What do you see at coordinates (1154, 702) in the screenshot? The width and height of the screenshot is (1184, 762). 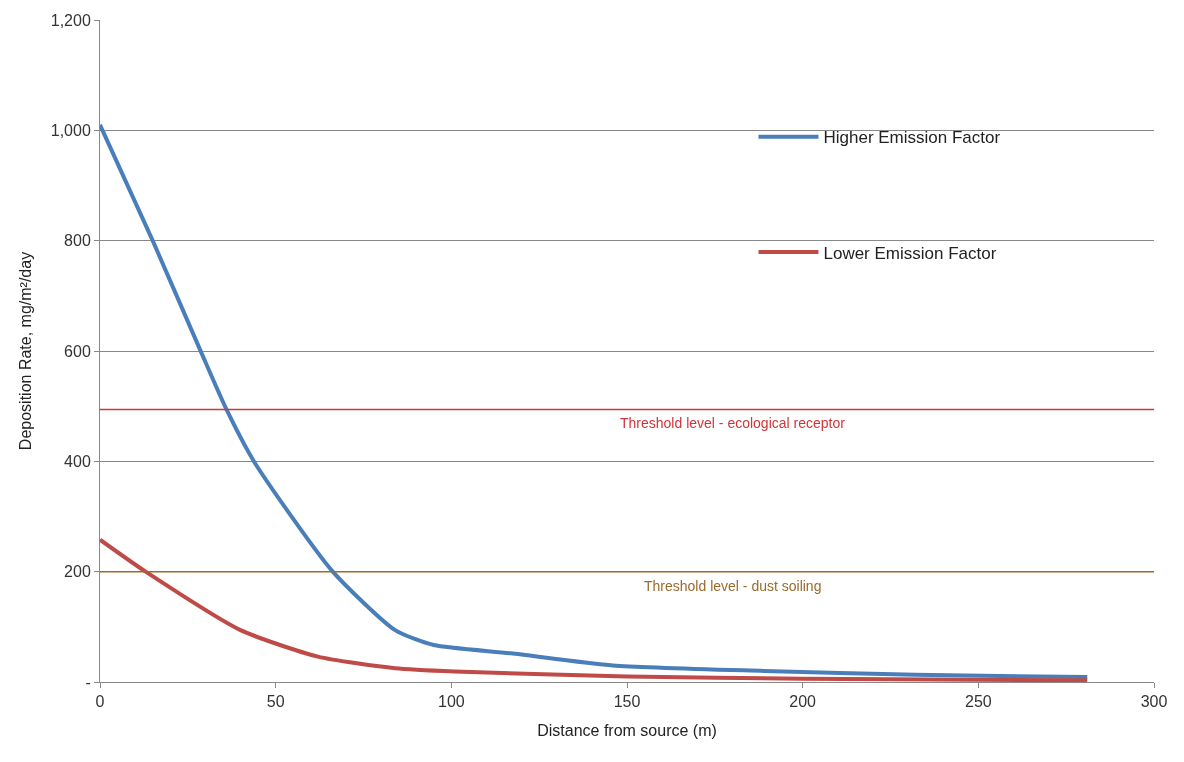 I see `x-tick-label: 300` at bounding box center [1154, 702].